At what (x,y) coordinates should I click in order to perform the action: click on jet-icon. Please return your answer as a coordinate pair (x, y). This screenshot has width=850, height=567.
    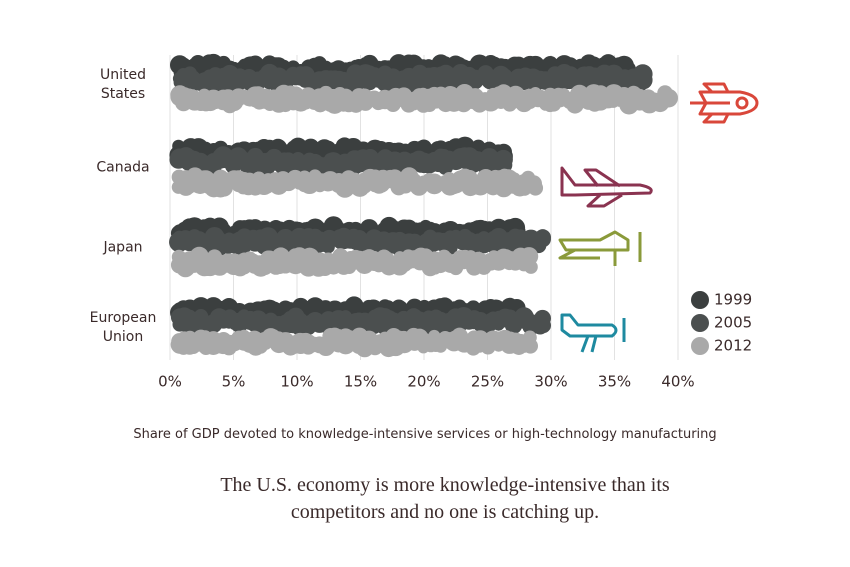
    Looking at the image, I should click on (606, 187).